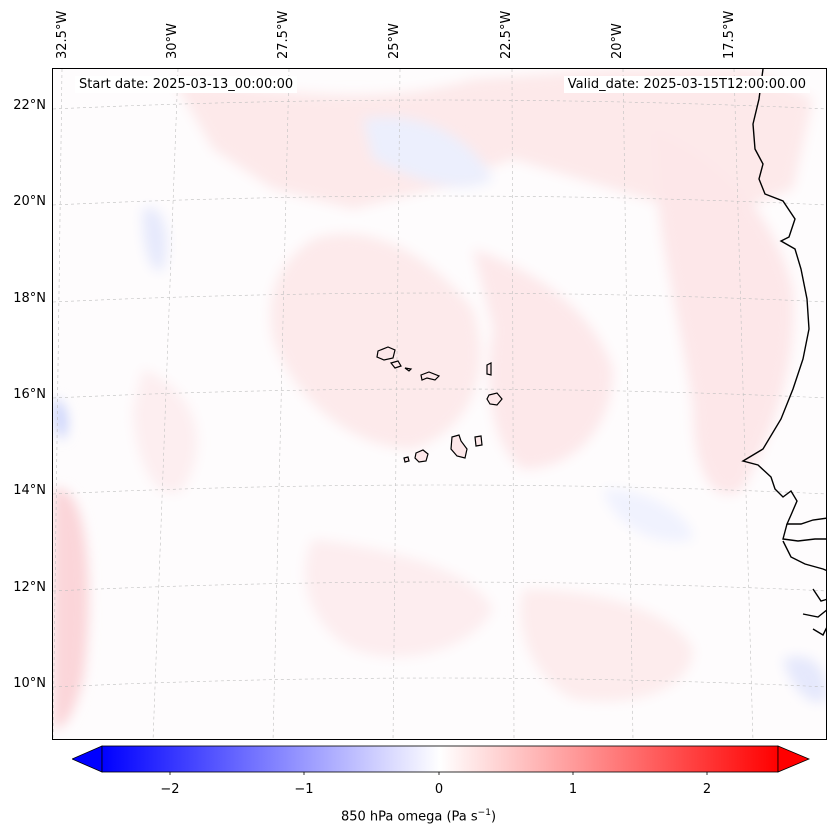 This screenshot has width=837, height=839. What do you see at coordinates (29, 587) in the screenshot?
I see `lat-label-12n: 12°N` at bounding box center [29, 587].